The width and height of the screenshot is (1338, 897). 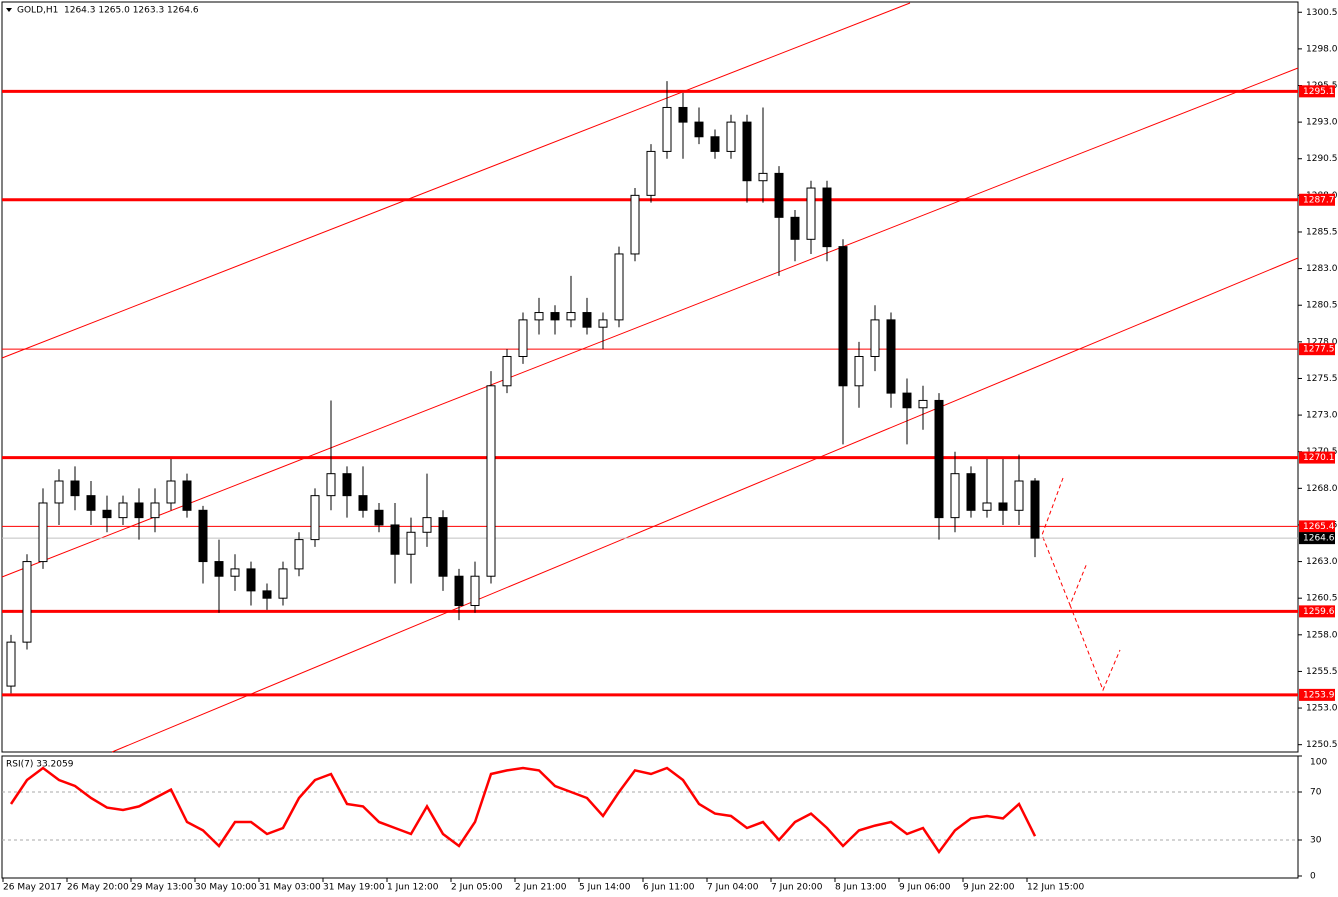 What do you see at coordinates (131, 11) in the screenshot?
I see `ohlc: 1264.3 1265.0 1263.3 1264.6` at bounding box center [131, 11].